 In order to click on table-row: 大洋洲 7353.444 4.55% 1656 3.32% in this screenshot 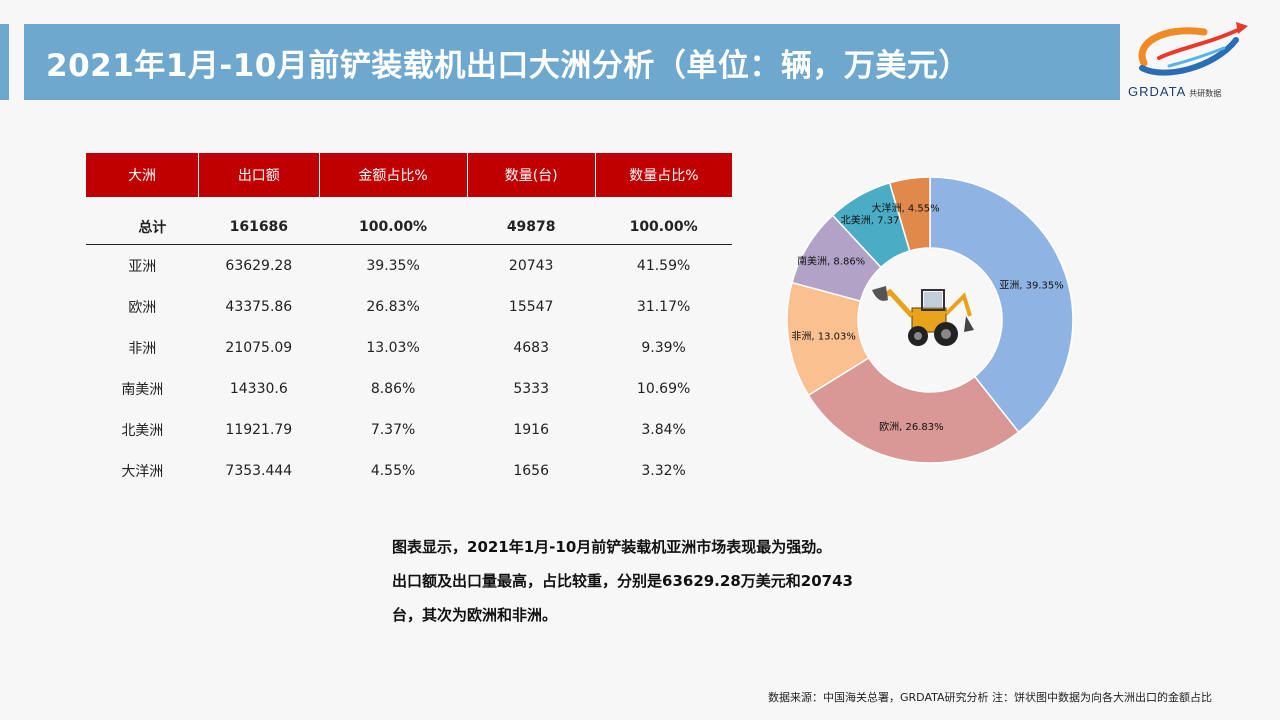, I will do `click(409, 470)`.